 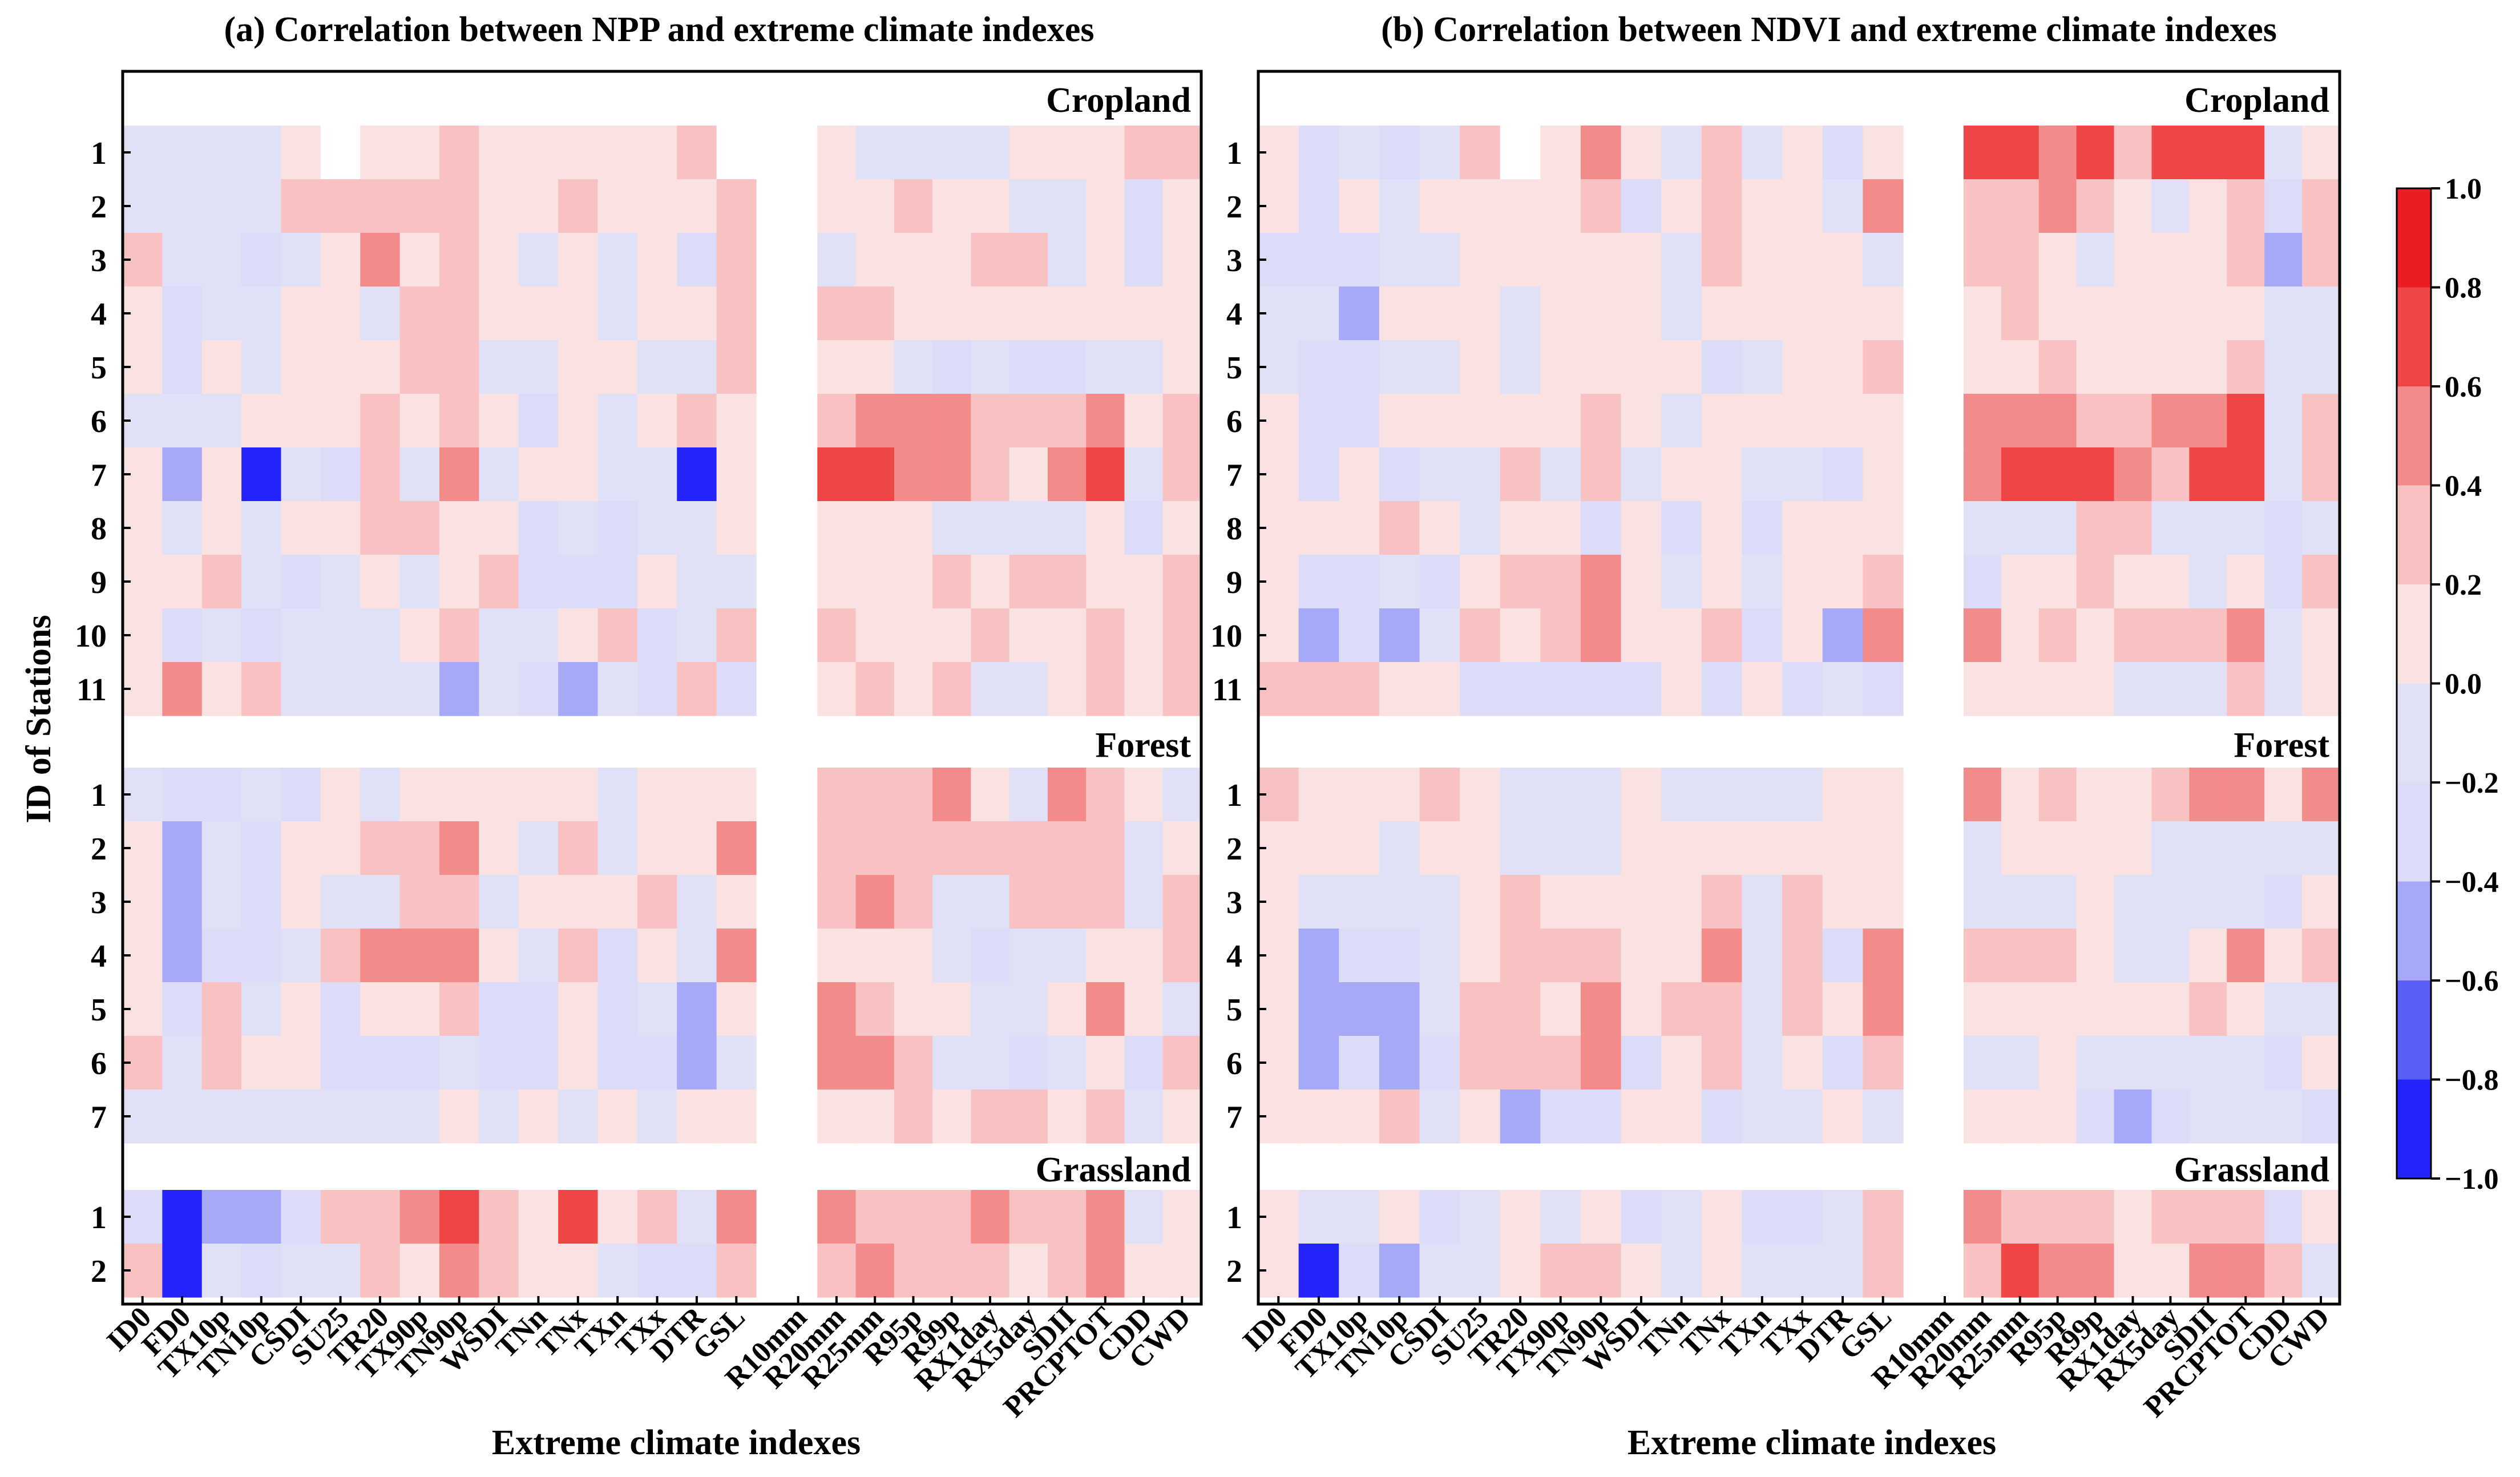 What do you see at coordinates (1234, 850) in the screenshot?
I see `row-tick-label: 2` at bounding box center [1234, 850].